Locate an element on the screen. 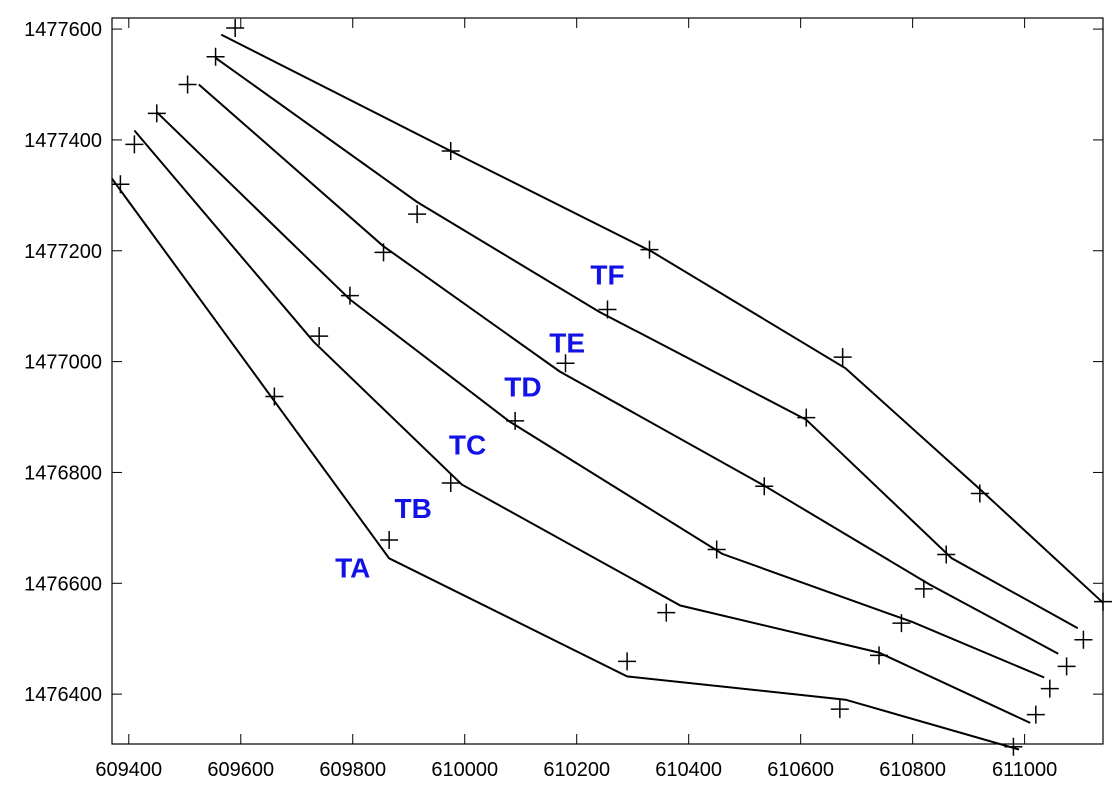 The width and height of the screenshot is (1115, 792). x-tick-label: 609800 is located at coordinates (352, 770).